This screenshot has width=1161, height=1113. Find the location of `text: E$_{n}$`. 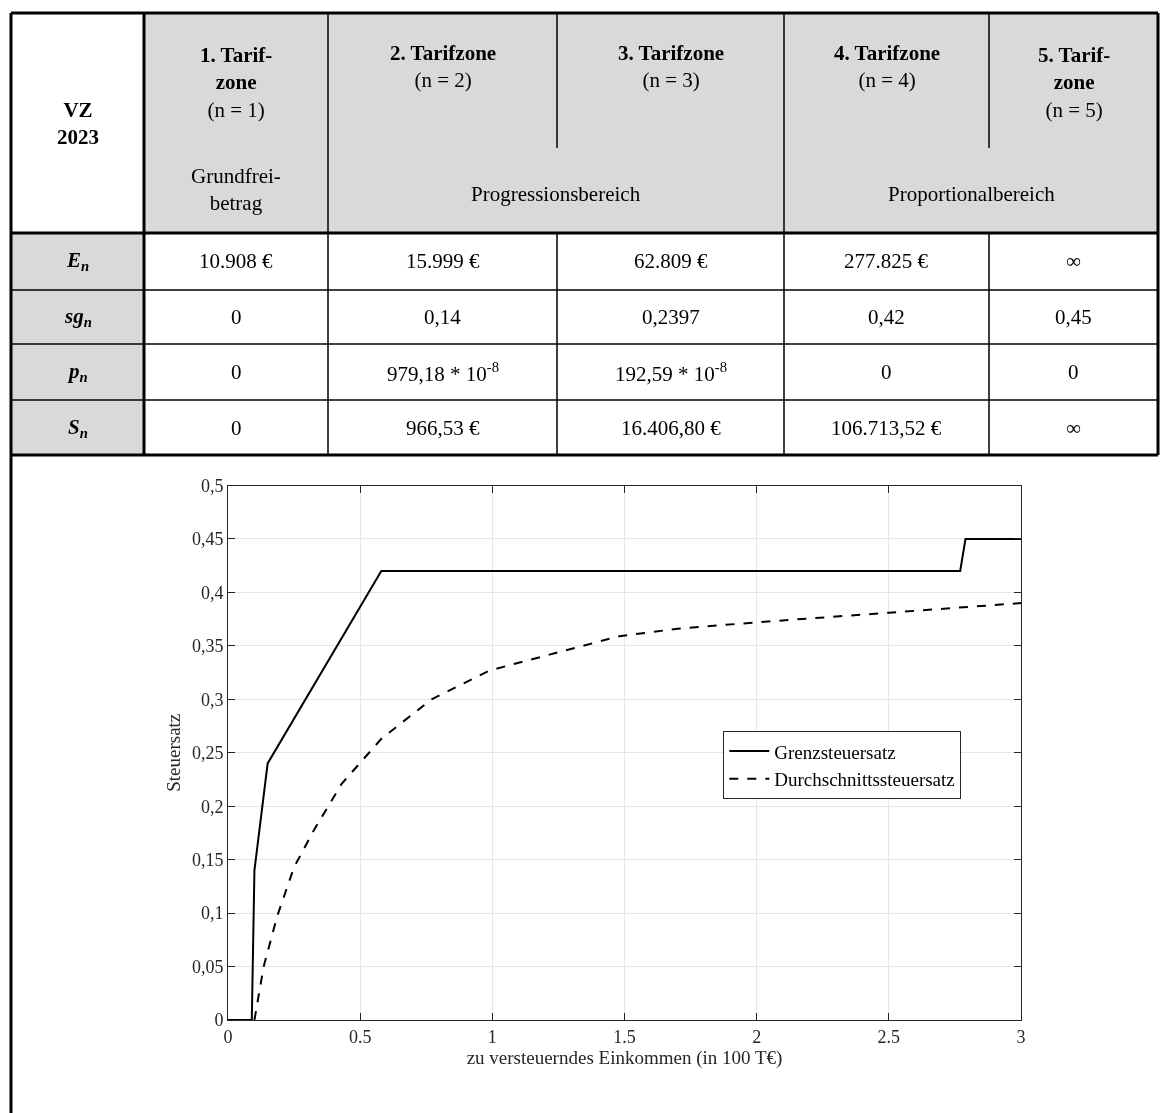

text: E$_{n}$ is located at coordinates (78, 261).